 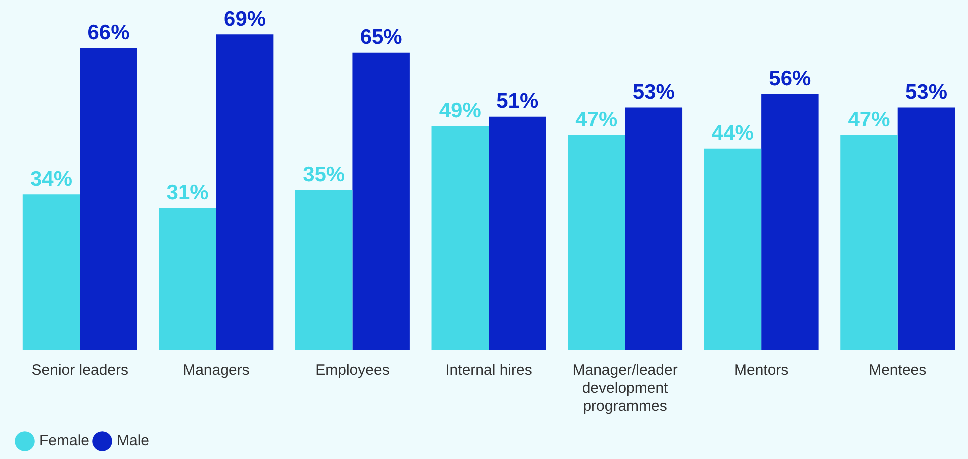 I want to click on data-label: 65%, so click(x=381, y=38).